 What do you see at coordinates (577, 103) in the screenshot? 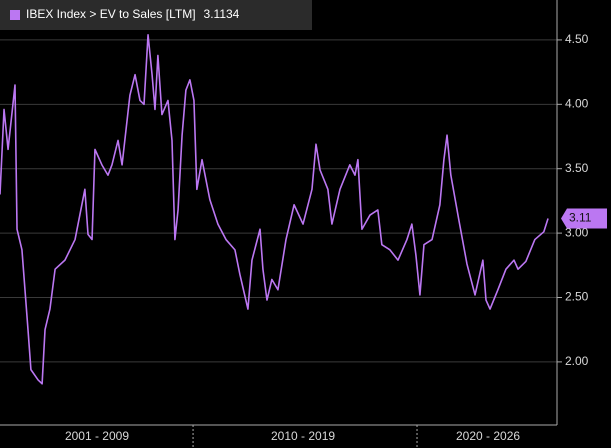
I see `y-tick-label: 4.00` at bounding box center [577, 103].